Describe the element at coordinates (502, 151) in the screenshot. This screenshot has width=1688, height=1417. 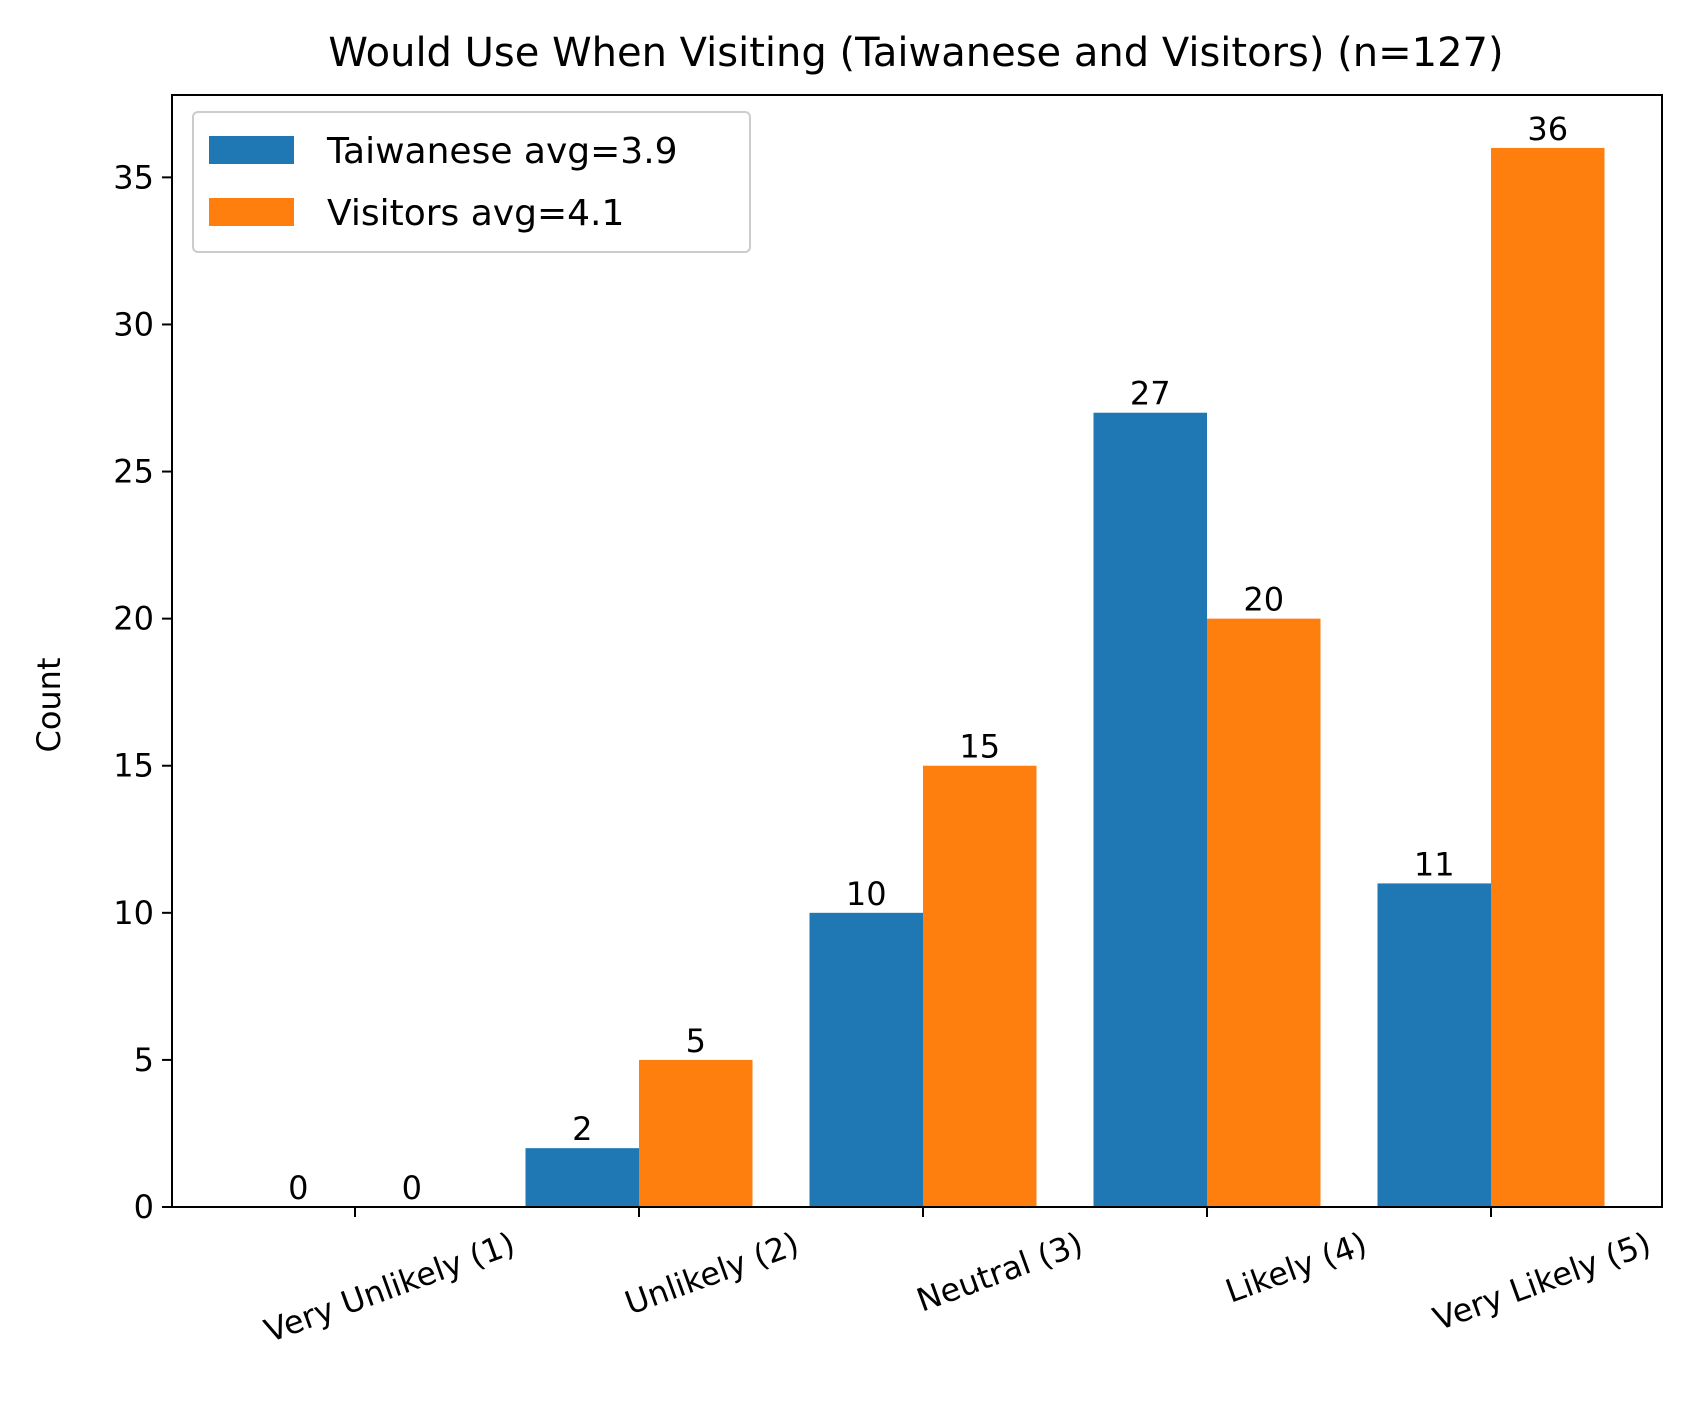
I see `legend-label-taiwanese: Taiwanese avg=3.9` at that location.